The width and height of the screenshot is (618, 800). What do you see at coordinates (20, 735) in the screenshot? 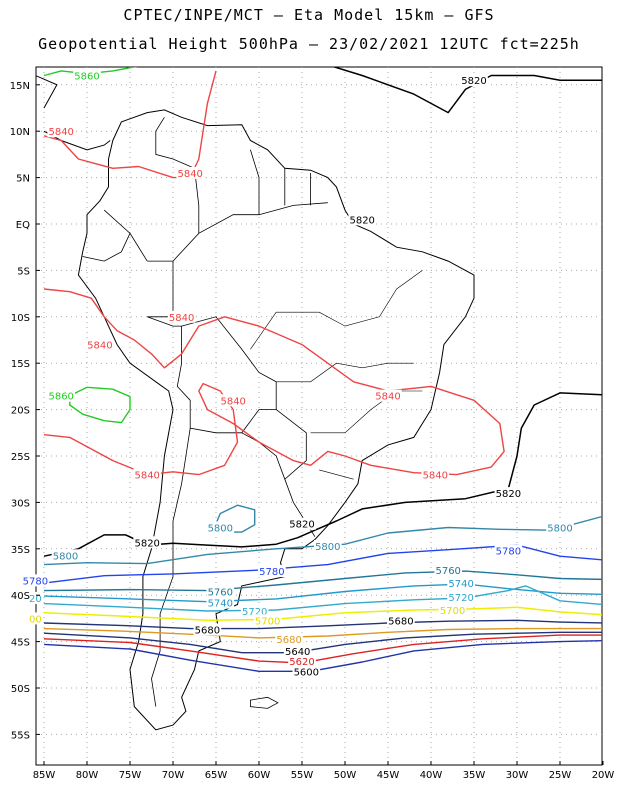
I see `lat-tick-label: 55S` at bounding box center [20, 735].